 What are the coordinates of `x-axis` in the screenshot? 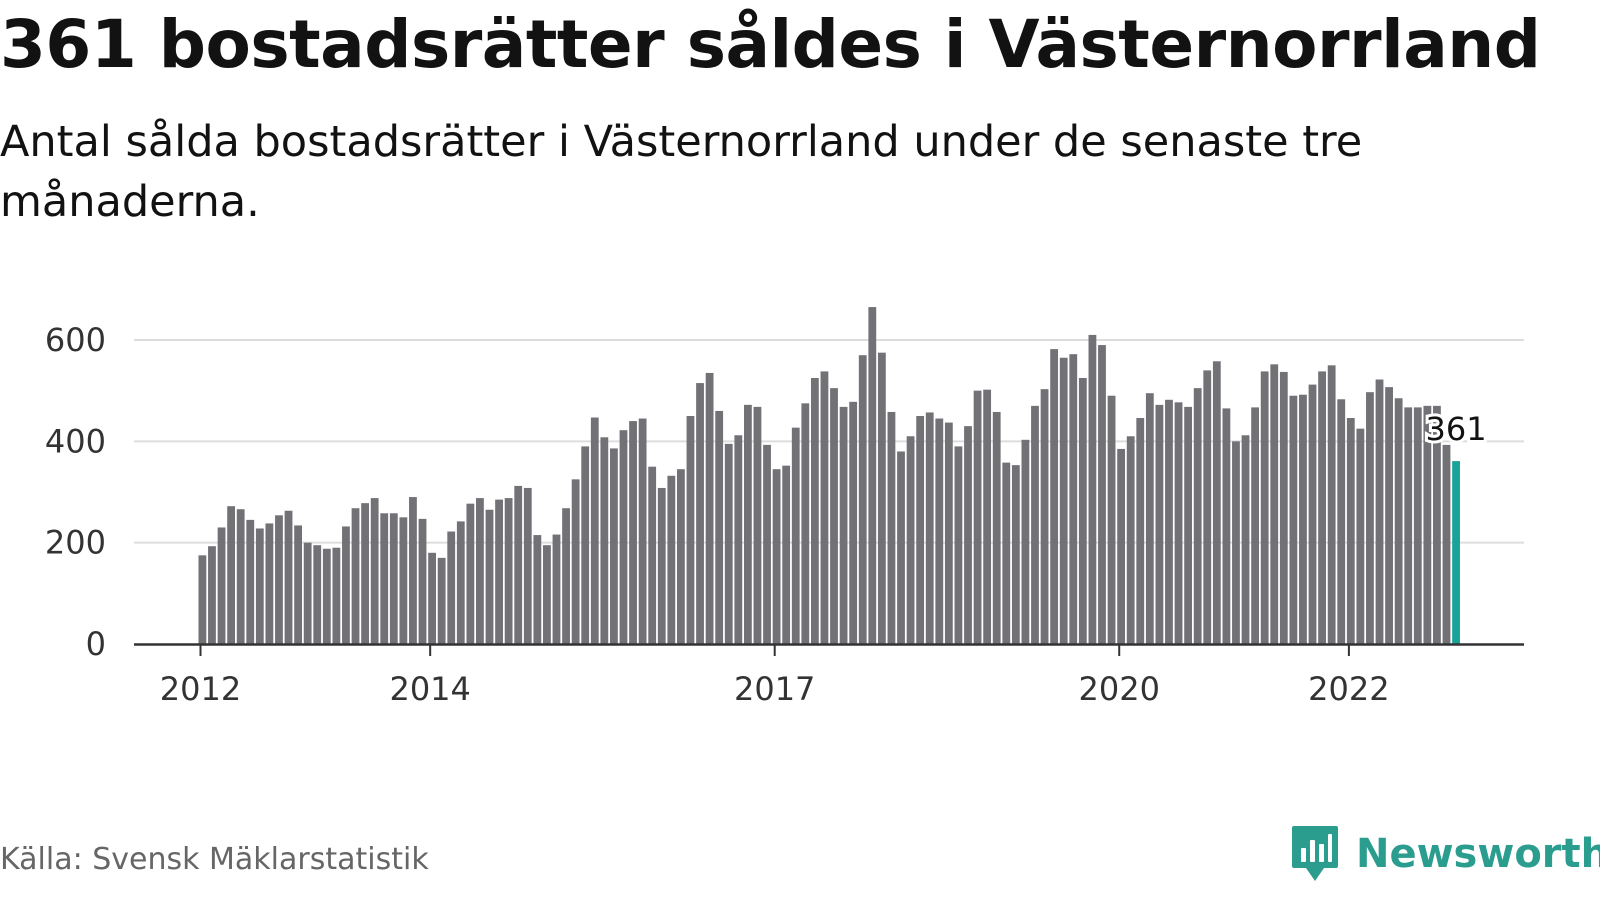 It's located at (829, 649).